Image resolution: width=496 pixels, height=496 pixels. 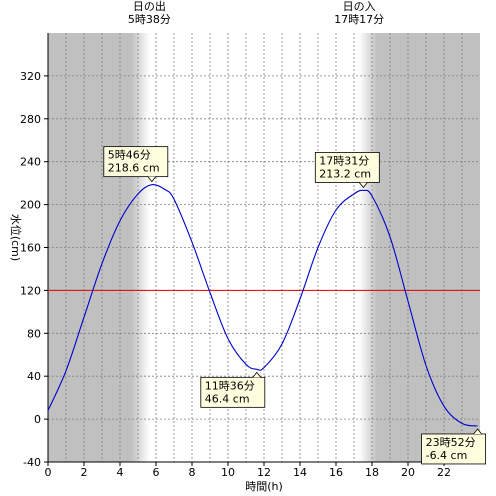 I want to click on annotation-time: 5時46分, so click(x=129, y=155).